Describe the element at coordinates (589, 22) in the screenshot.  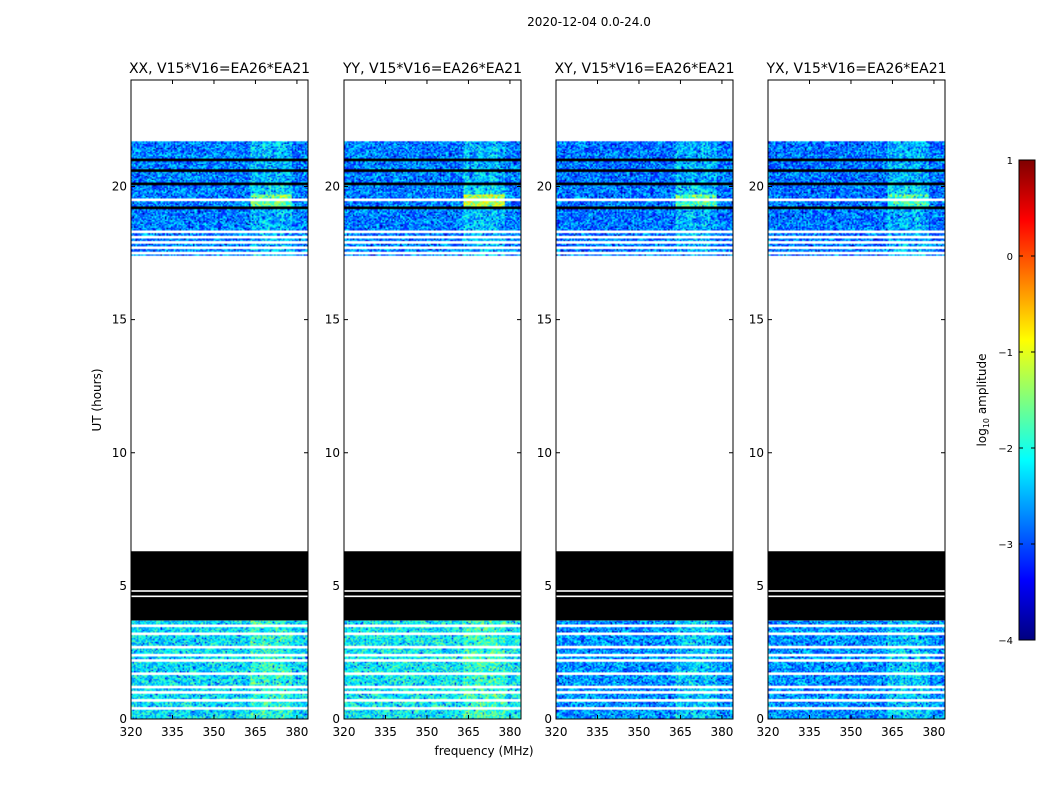
I see `figure-suptitle: 2020-12-04 0.0-24.0` at that location.